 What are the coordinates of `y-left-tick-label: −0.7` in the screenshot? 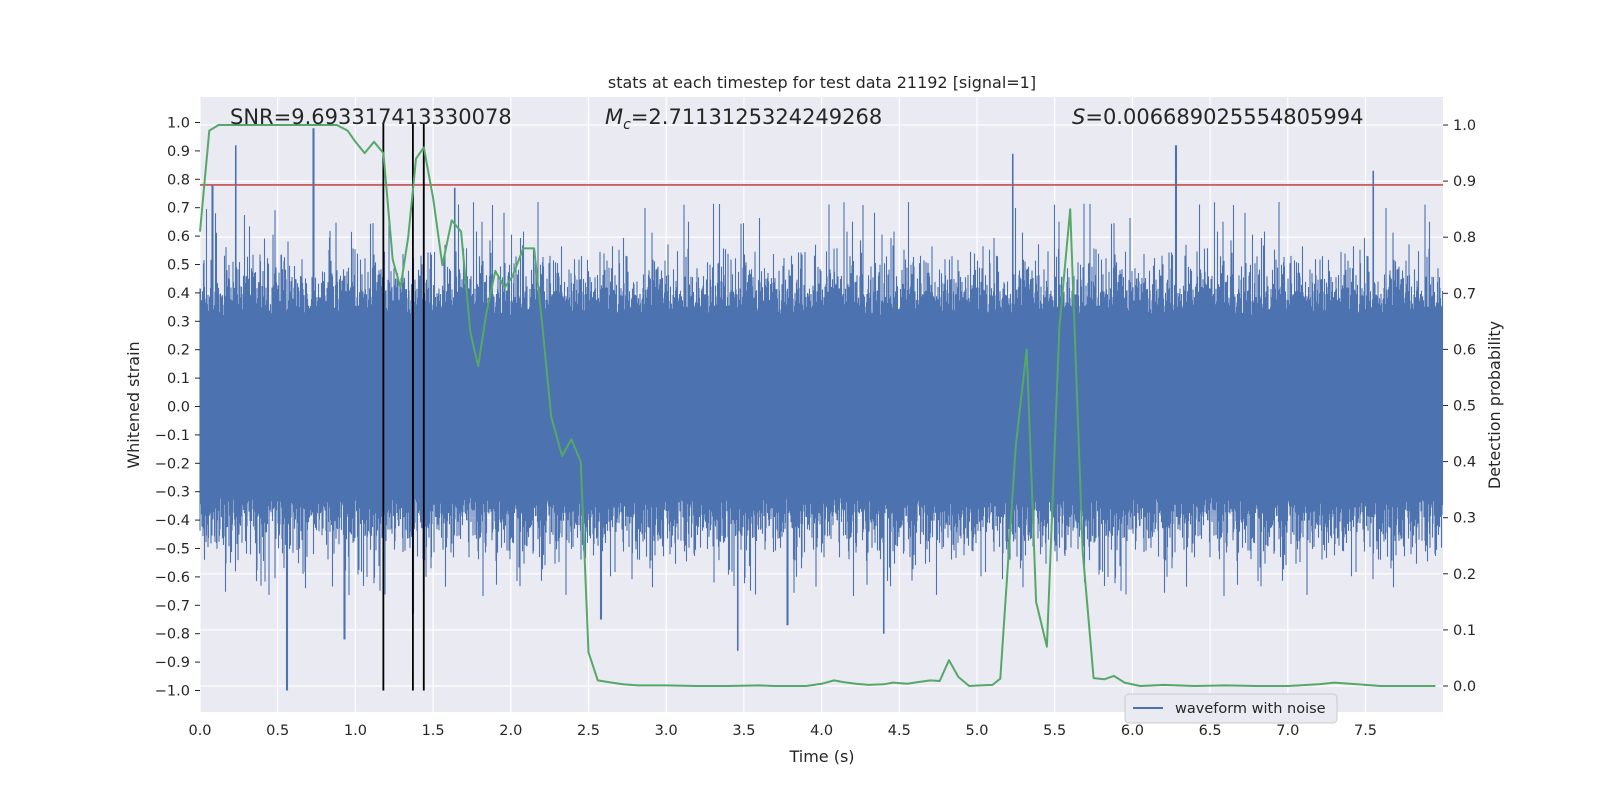 It's located at (172, 606).